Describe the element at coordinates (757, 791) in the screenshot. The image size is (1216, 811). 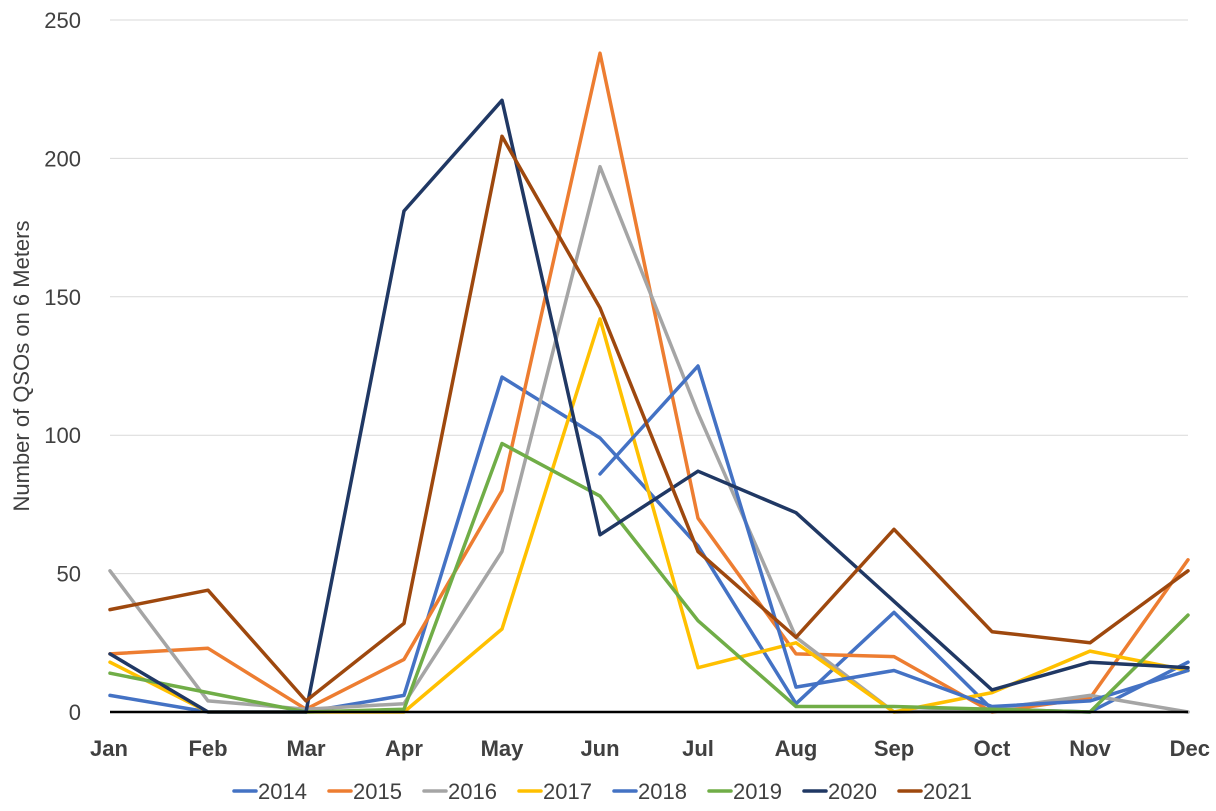
I see `legend-label-2019: 2019` at that location.